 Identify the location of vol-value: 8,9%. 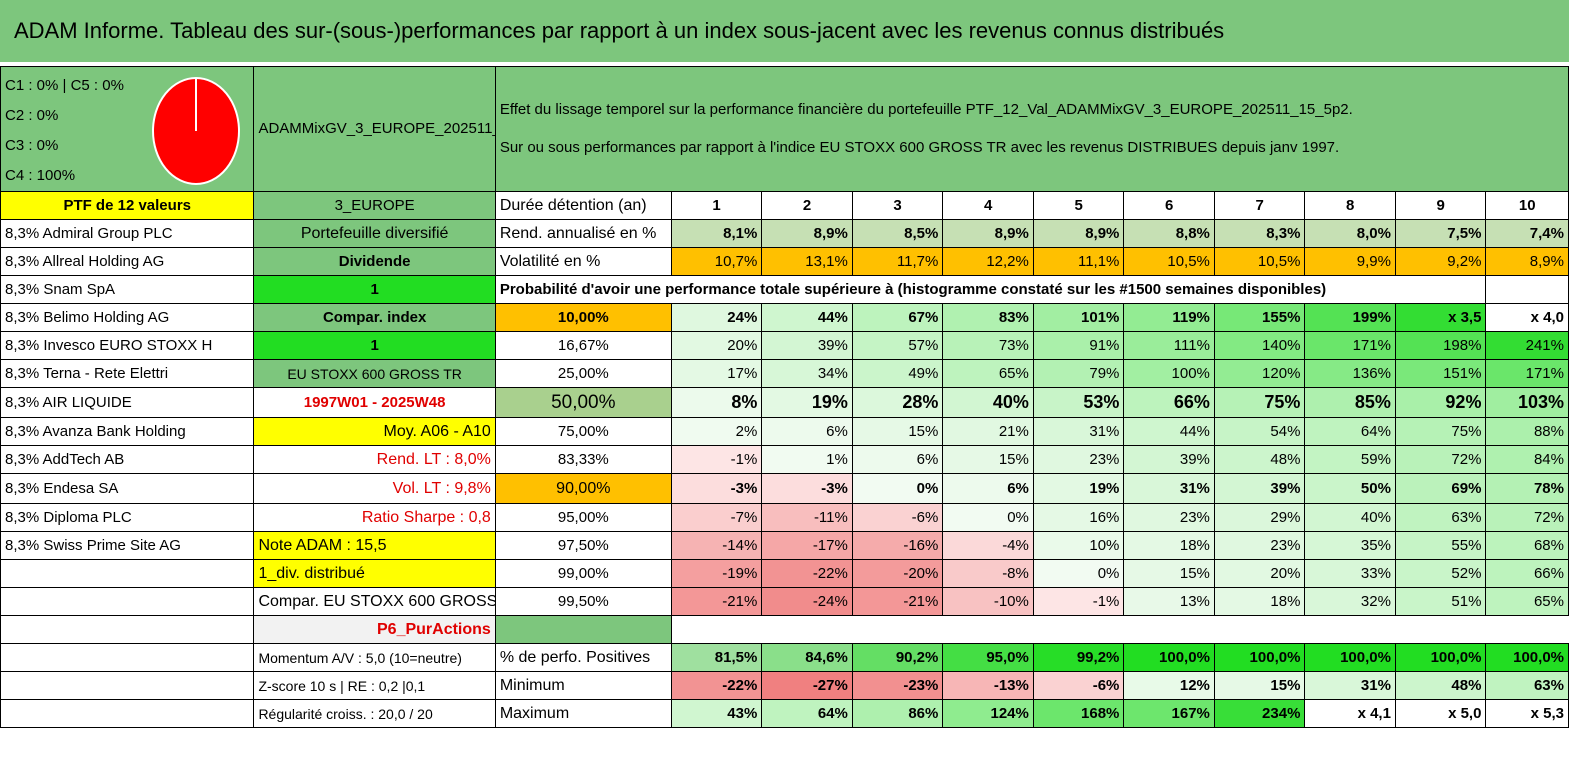
(1527, 261).